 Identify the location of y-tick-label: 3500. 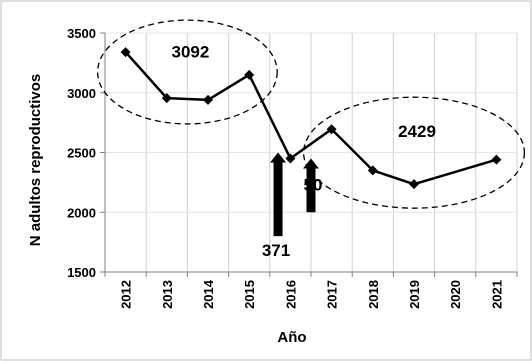
(81, 33).